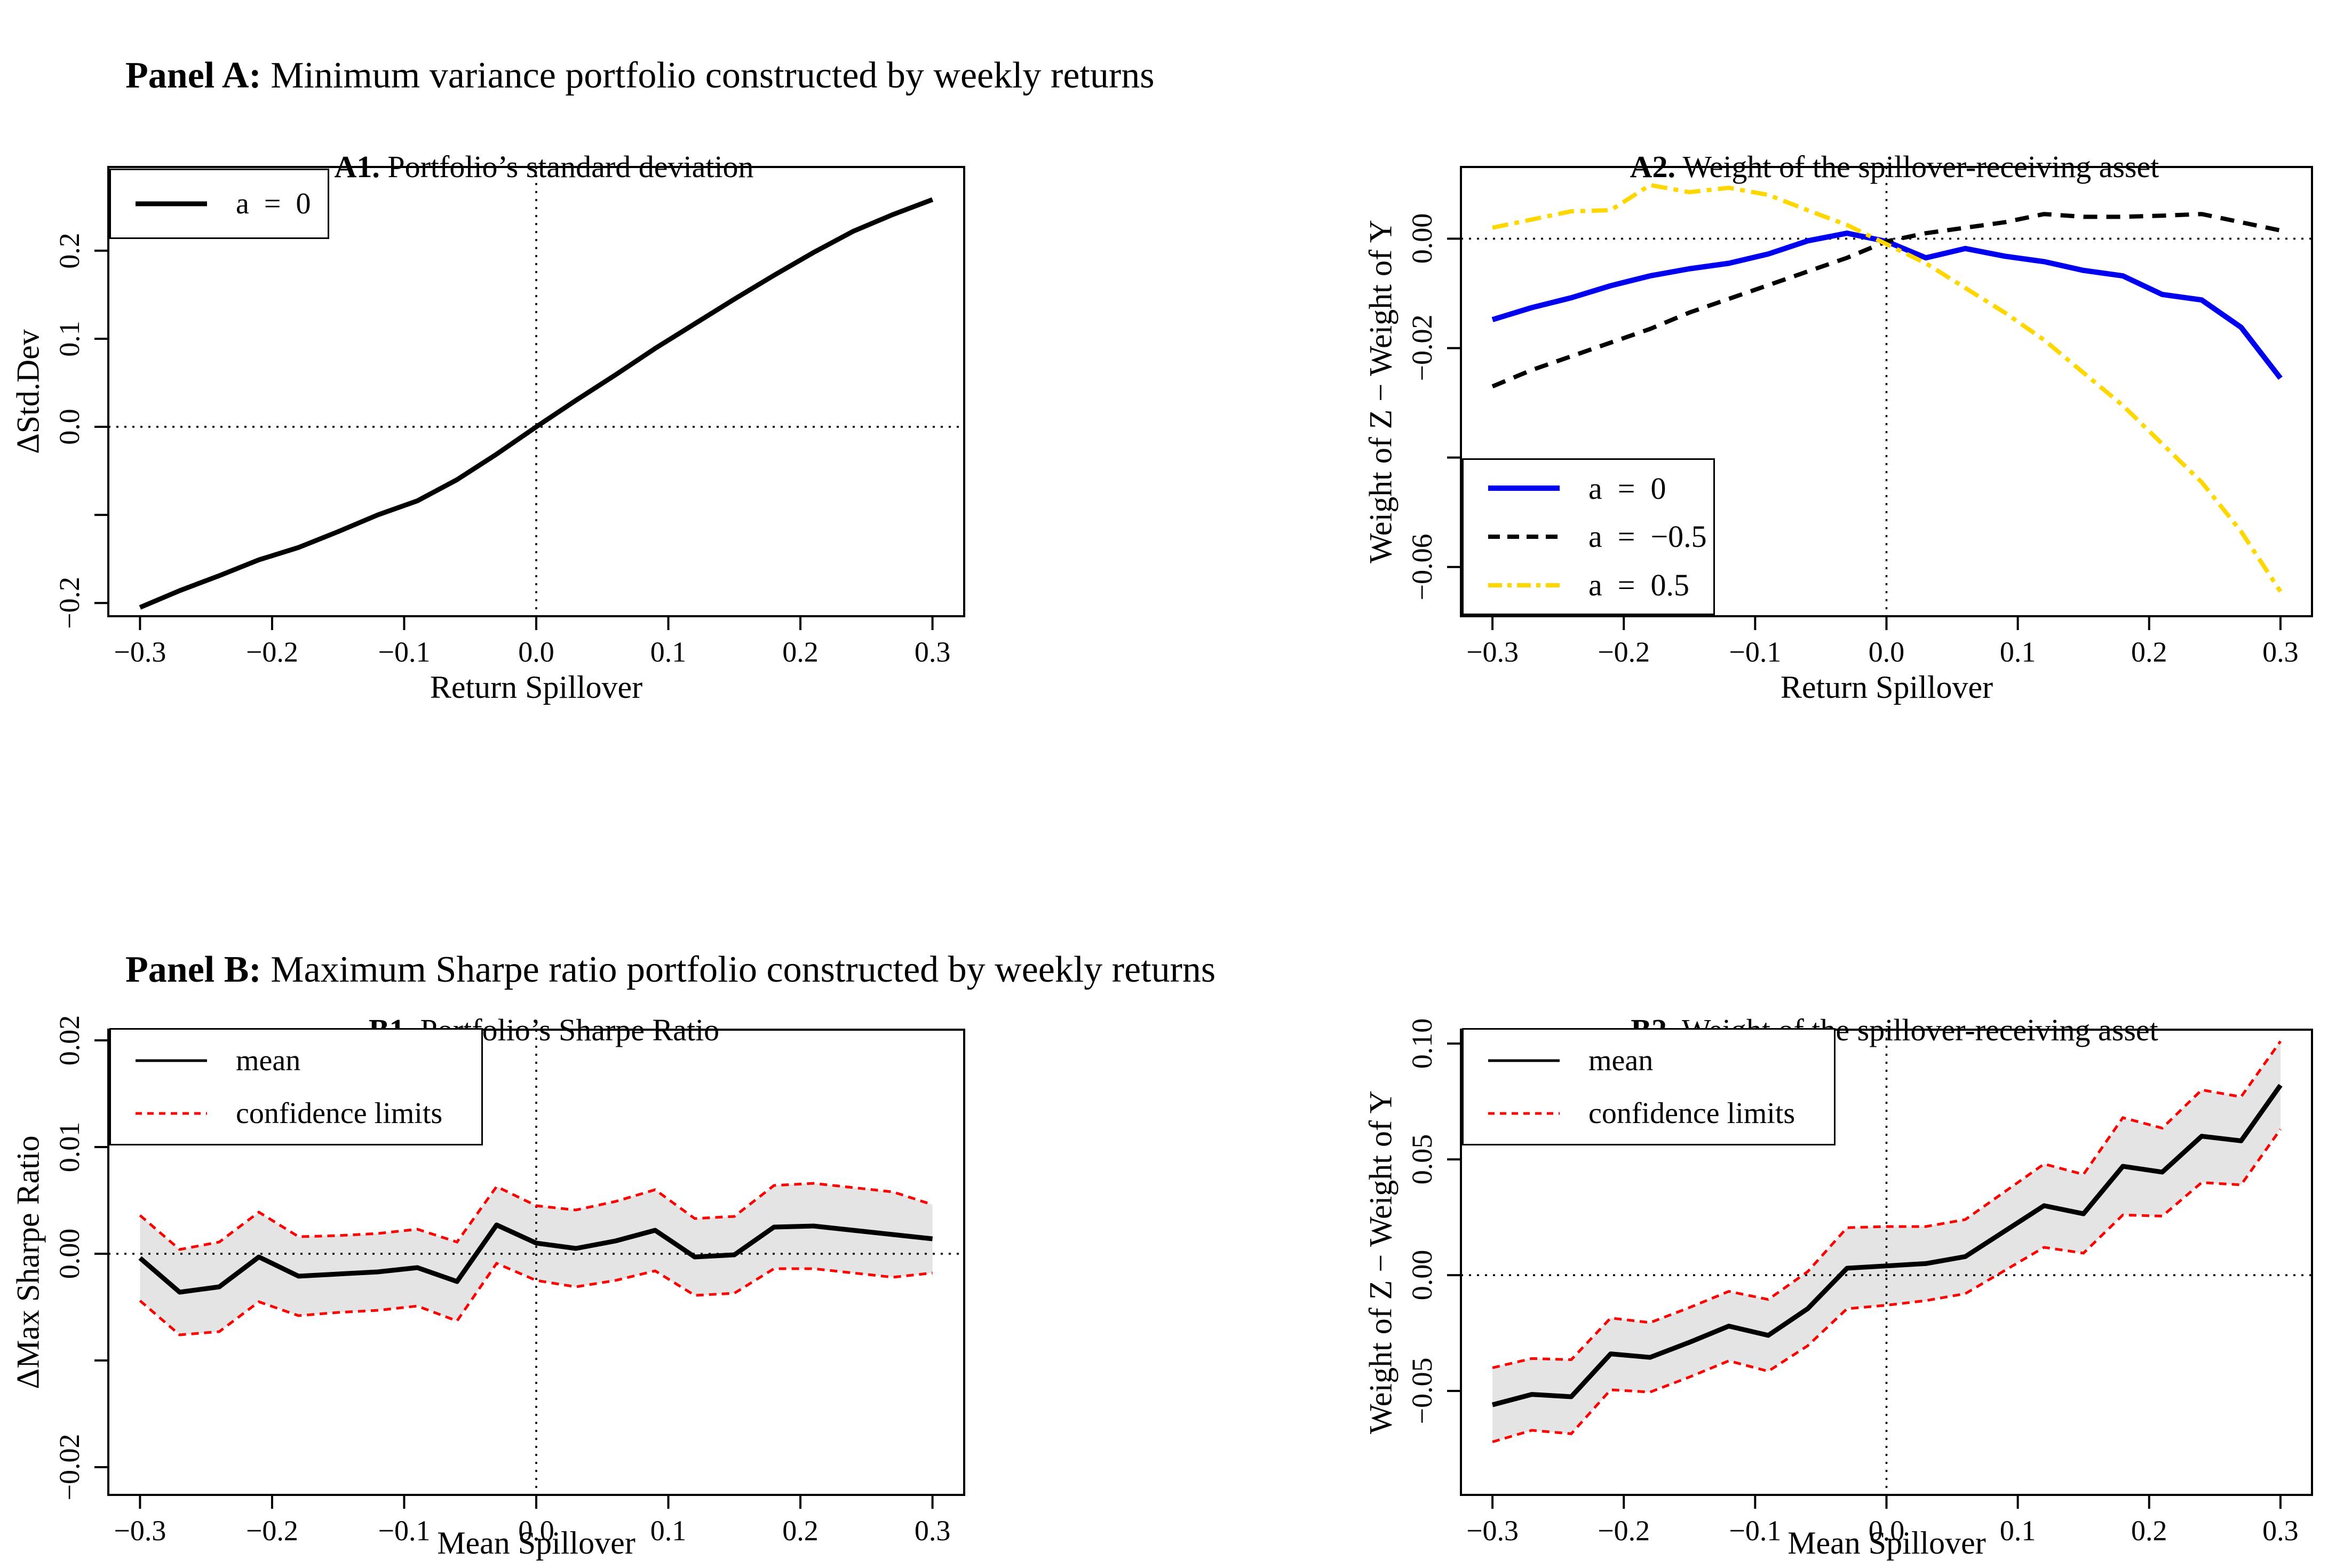 Image resolution: width=2328 pixels, height=1568 pixels. I want to click on b1-series-0-line, so click(536, 1258).